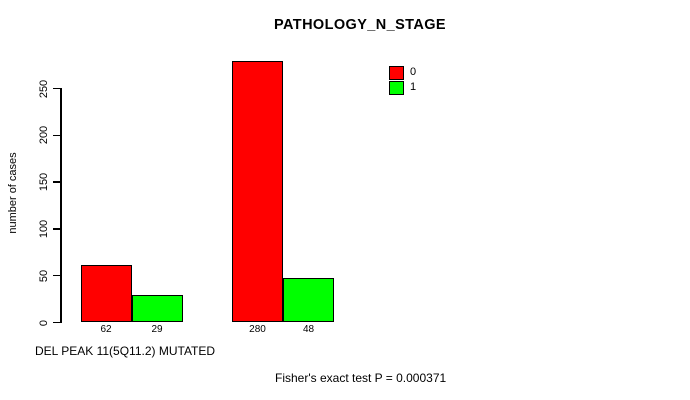 The width and height of the screenshot is (690, 400). I want to click on bar-value-label: 62, so click(106, 329).